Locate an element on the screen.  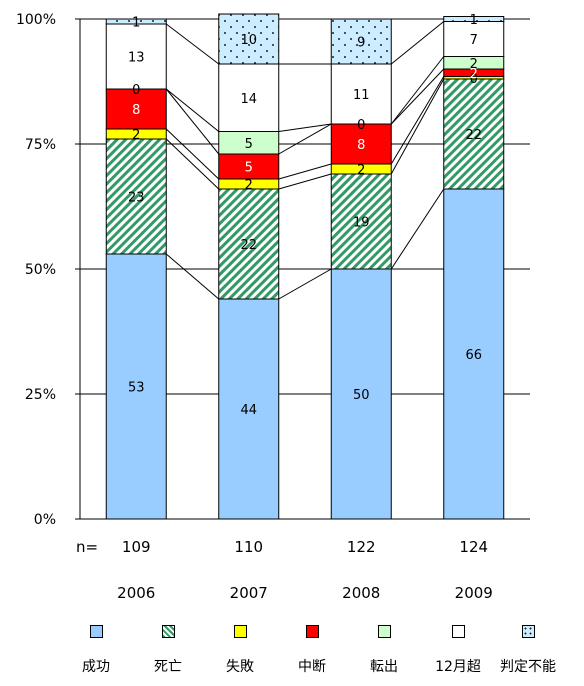
legend-label: 中断 is located at coordinates (312, 667).